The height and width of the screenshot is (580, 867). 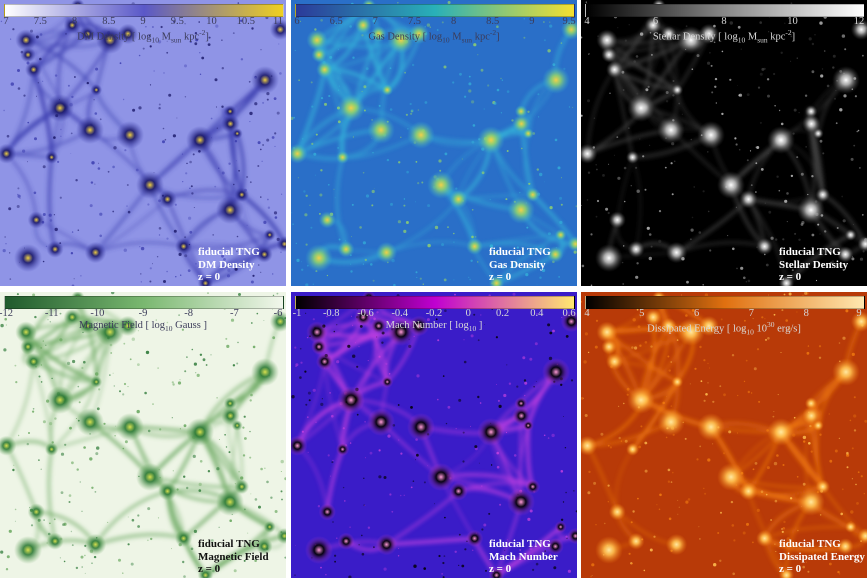 I want to click on gas-caption-line3: z = 0, so click(x=500, y=277).